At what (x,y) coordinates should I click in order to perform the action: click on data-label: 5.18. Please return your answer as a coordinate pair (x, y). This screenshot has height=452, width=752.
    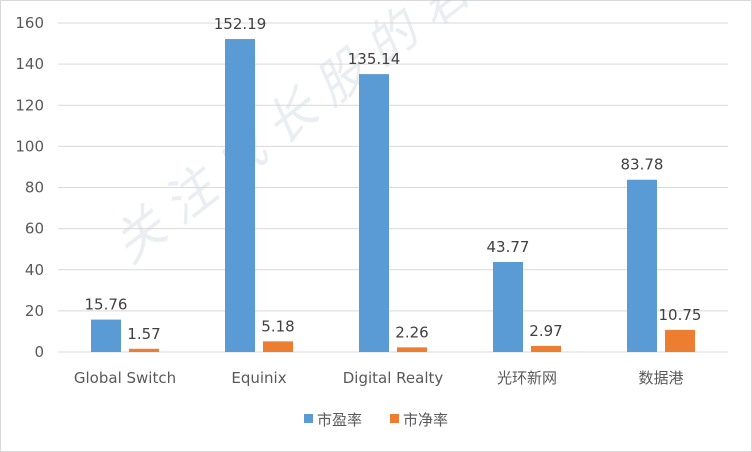
    Looking at the image, I should click on (277, 326).